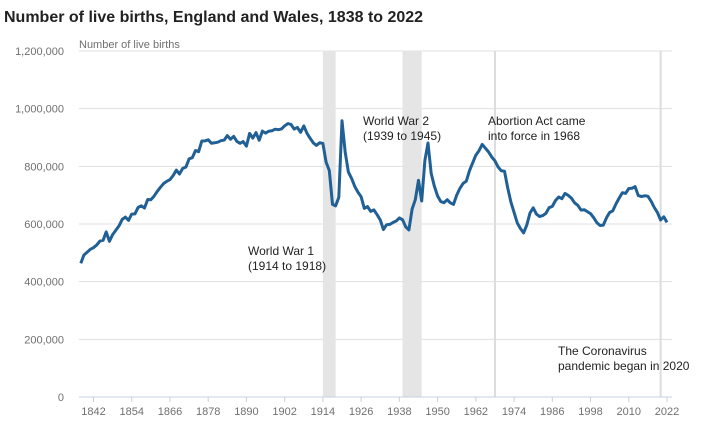 This screenshot has height=434, width=702. What do you see at coordinates (287, 266) in the screenshot?
I see `annotation-line: (1914 to 1918)` at bounding box center [287, 266].